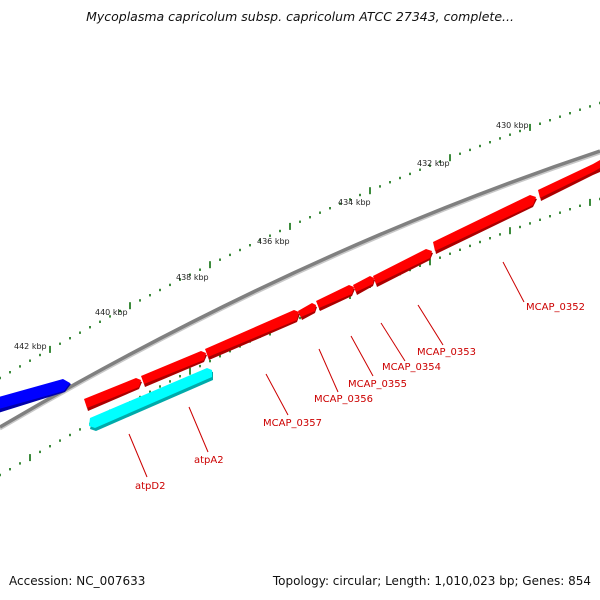  I want to click on gene-label-MCAP_0354: MCAP_0354, so click(411, 367).